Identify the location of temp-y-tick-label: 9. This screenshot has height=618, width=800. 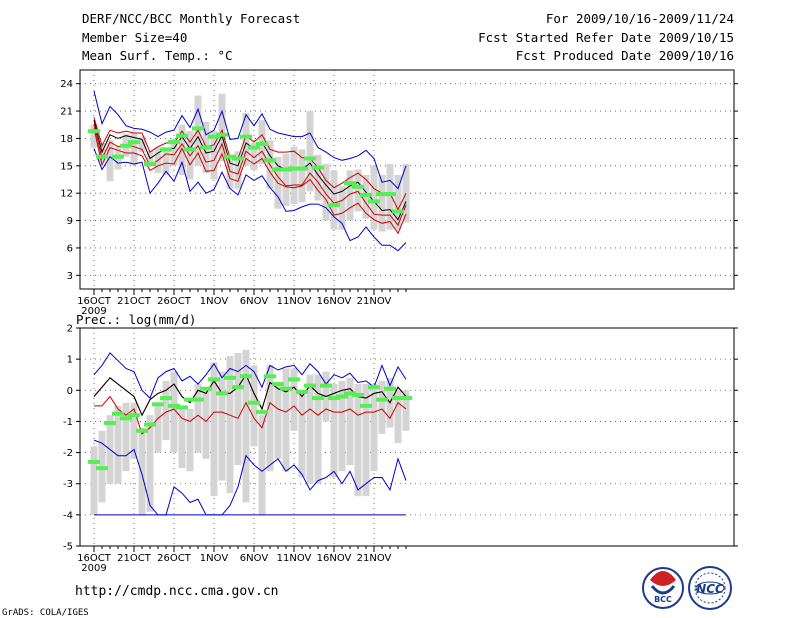
(70, 221).